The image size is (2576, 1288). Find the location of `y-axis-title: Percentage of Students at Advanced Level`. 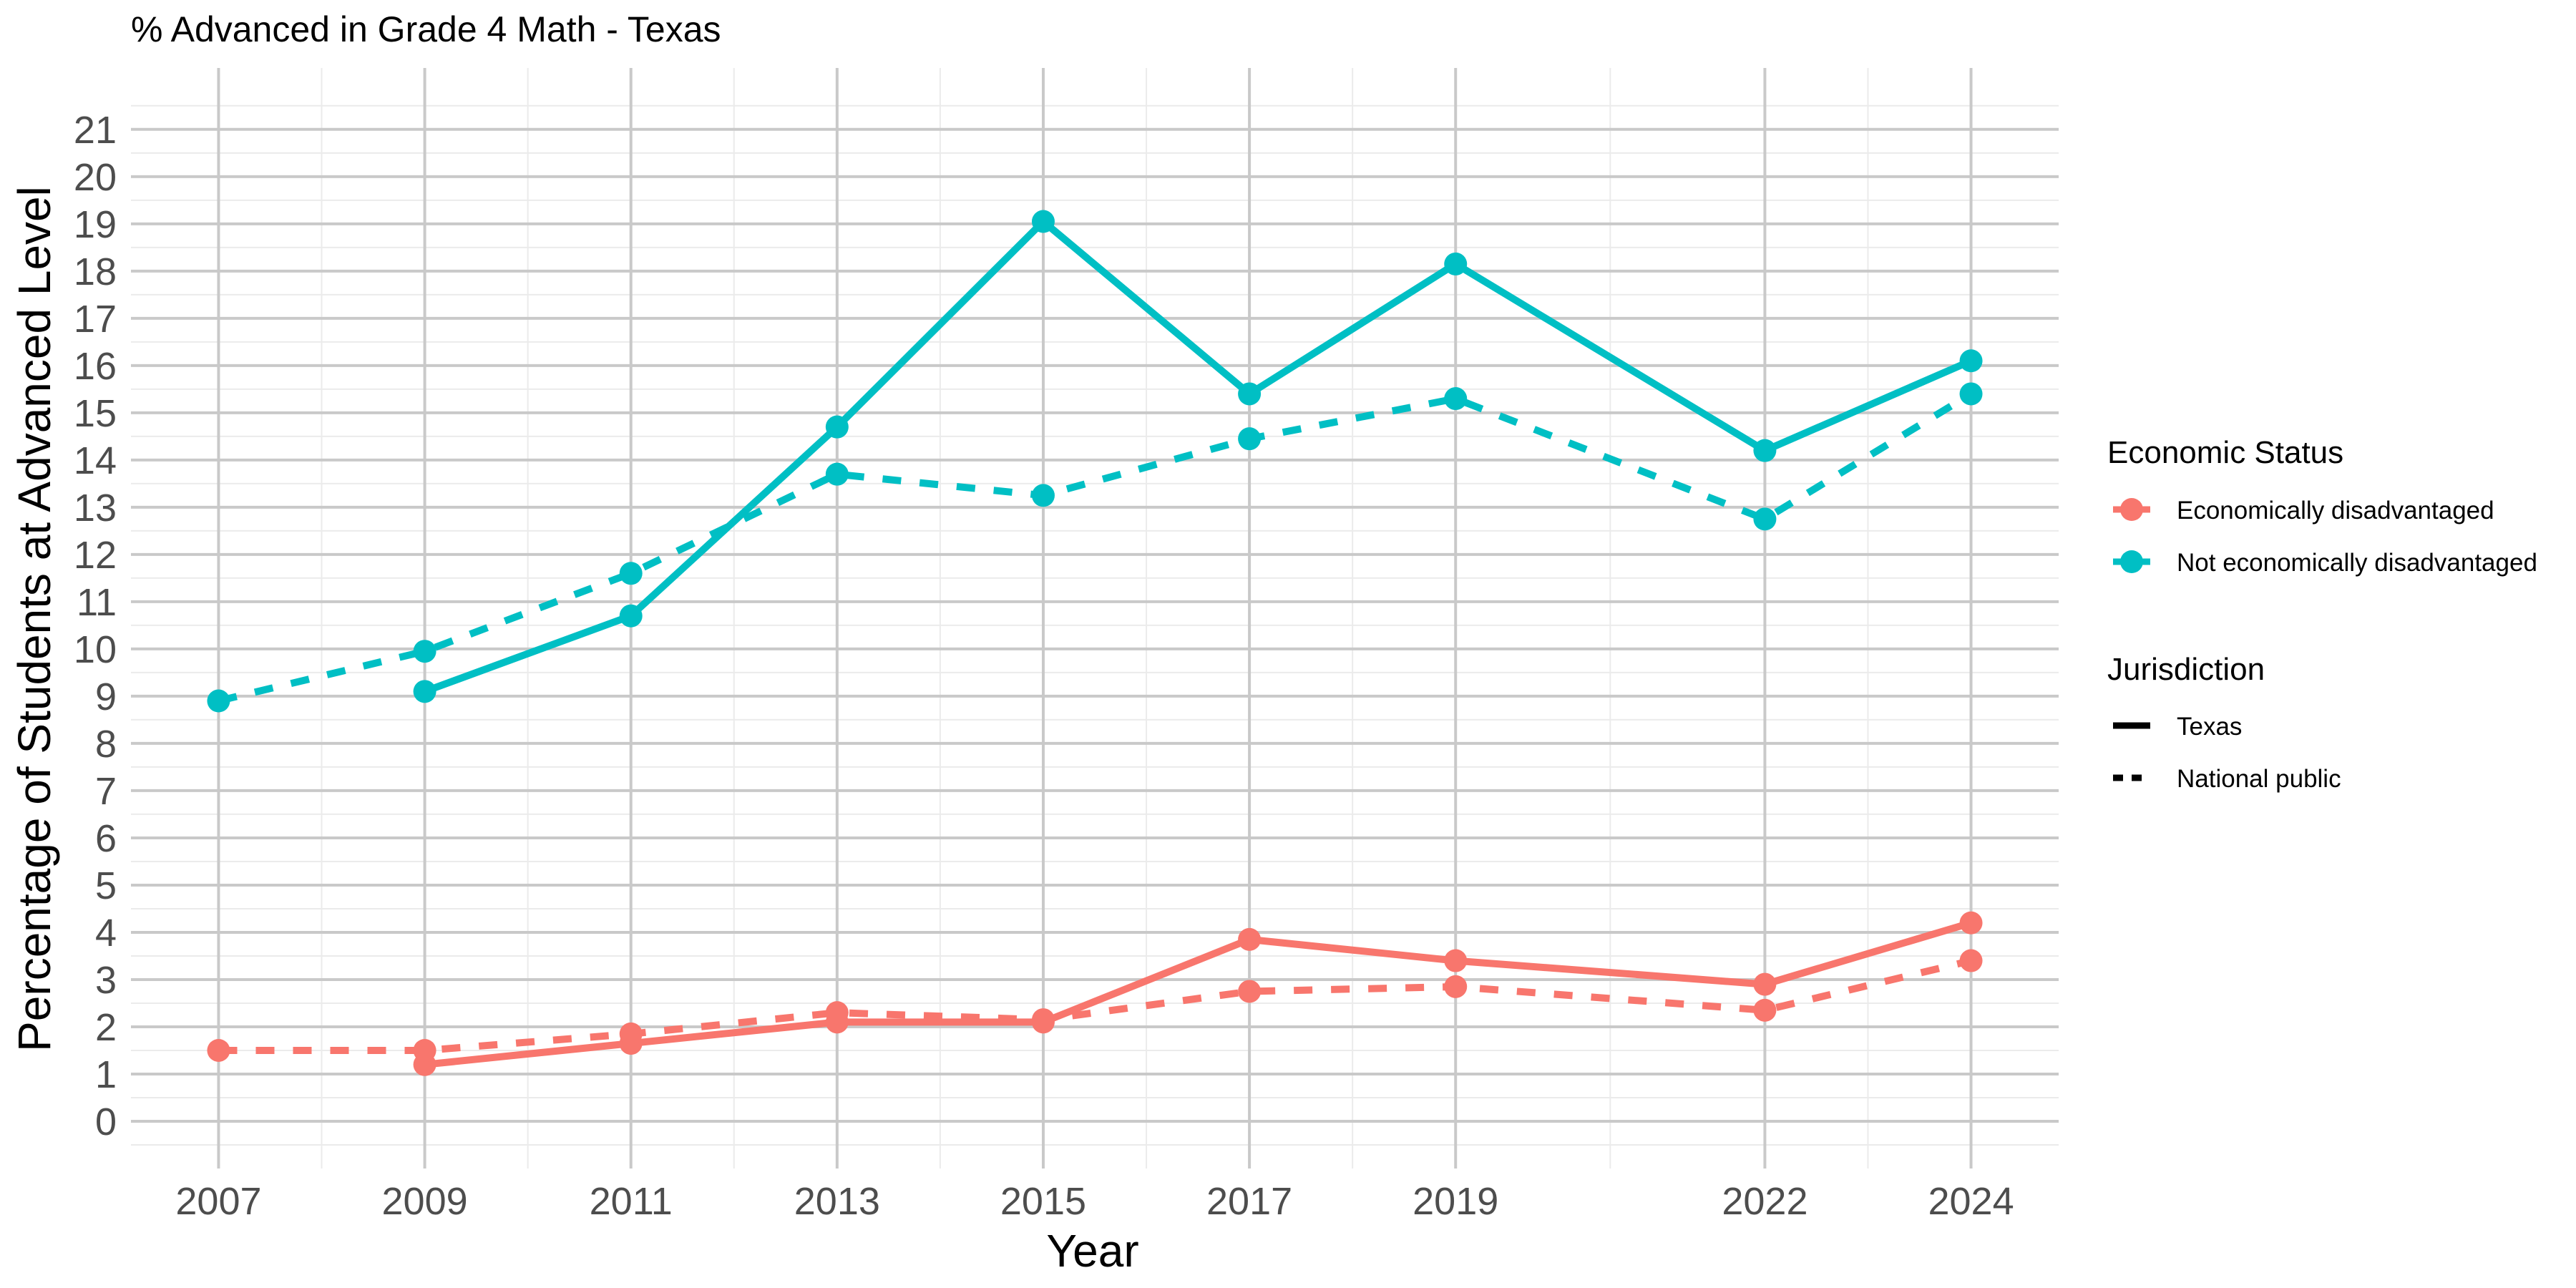

y-axis-title: Percentage of Students at Advanced Level is located at coordinates (34, 619).